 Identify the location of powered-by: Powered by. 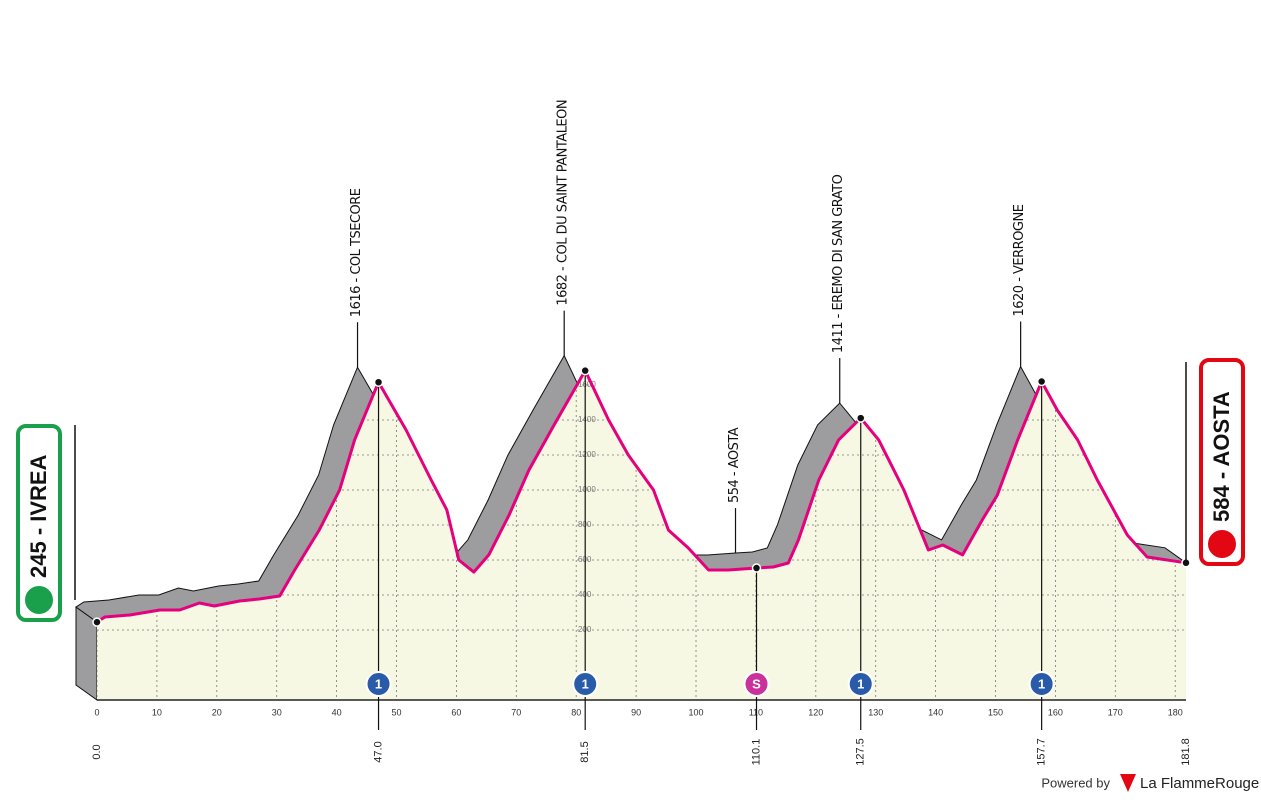
(1075, 782).